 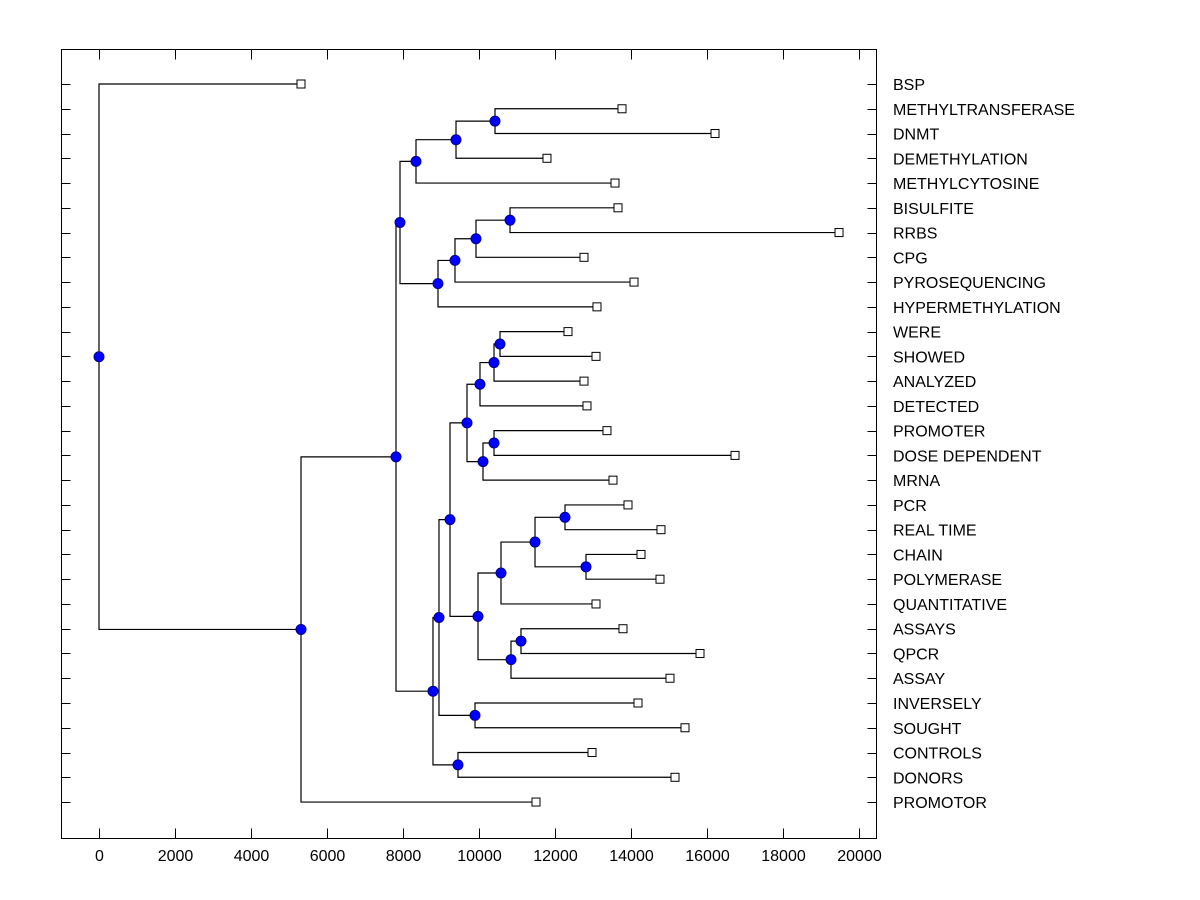 What do you see at coordinates (909, 85) in the screenshot?
I see `leaf-label: BSP` at bounding box center [909, 85].